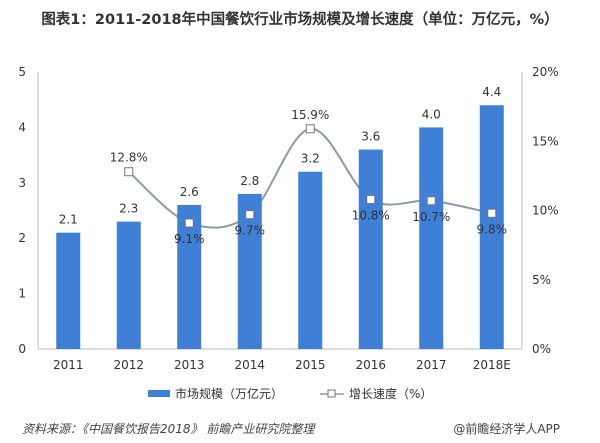  Describe the element at coordinates (545, 141) in the screenshot. I see `right-tick-label: 15%` at that location.